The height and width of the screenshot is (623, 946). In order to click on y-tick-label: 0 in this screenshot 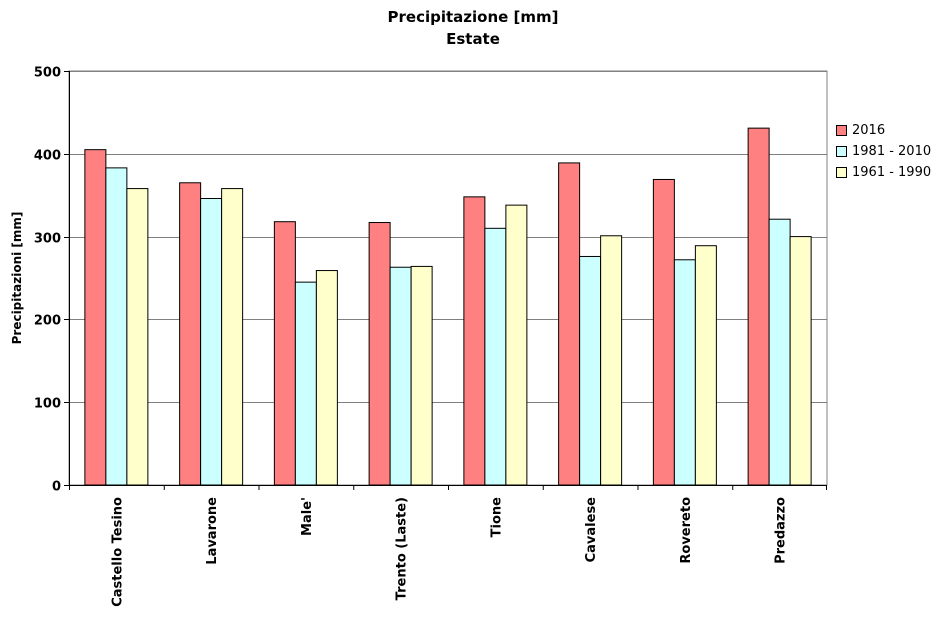, I will do `click(56, 487)`.